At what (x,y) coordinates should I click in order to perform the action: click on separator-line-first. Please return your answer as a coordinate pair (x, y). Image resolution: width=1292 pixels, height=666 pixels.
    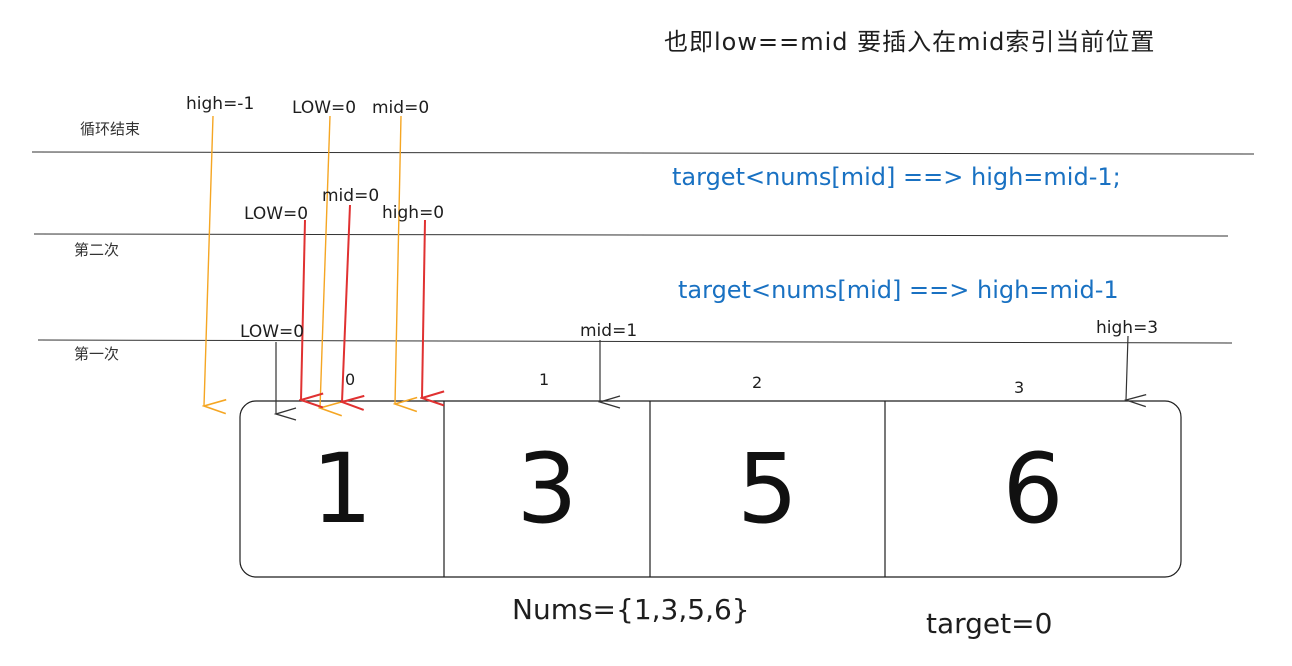
    Looking at the image, I should click on (635, 341).